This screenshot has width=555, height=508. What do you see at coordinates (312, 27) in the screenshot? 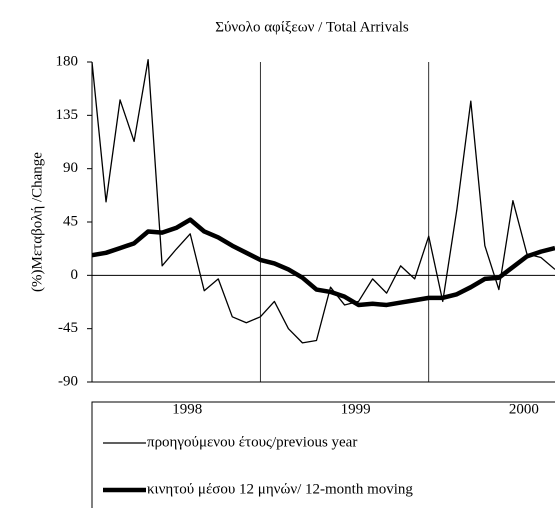
I see `chart-title: Σύνολο αφίξεων / Total Arrivals` at bounding box center [312, 27].